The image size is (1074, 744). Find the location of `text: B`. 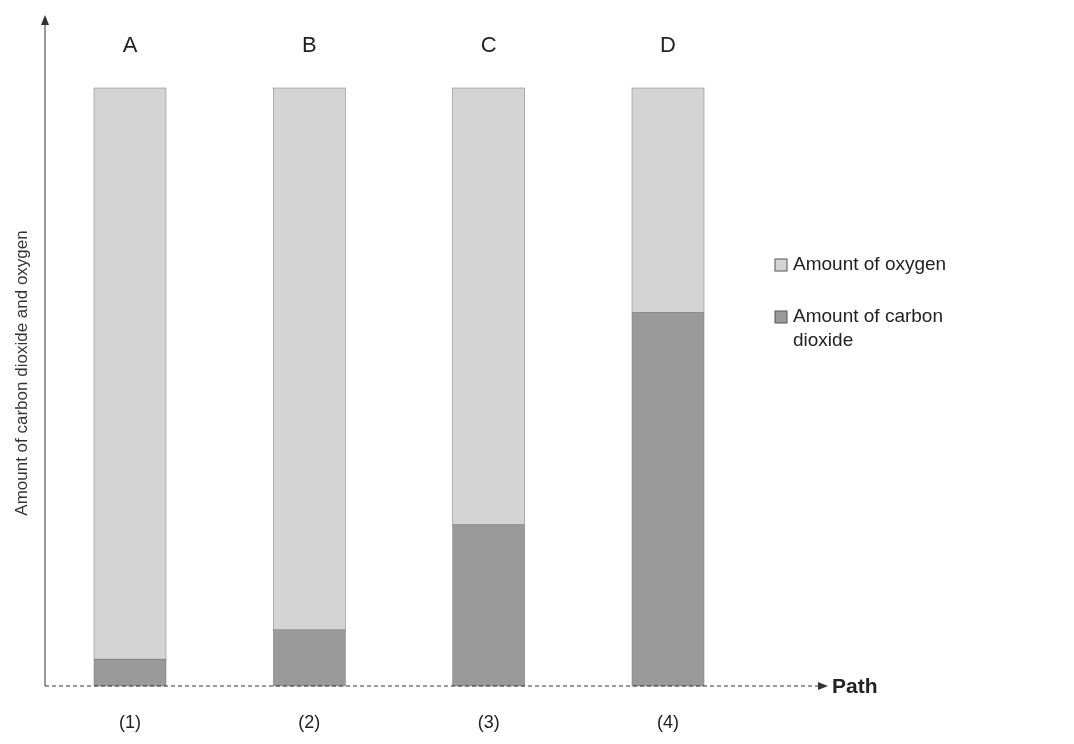

text: B is located at coordinates (309, 44).